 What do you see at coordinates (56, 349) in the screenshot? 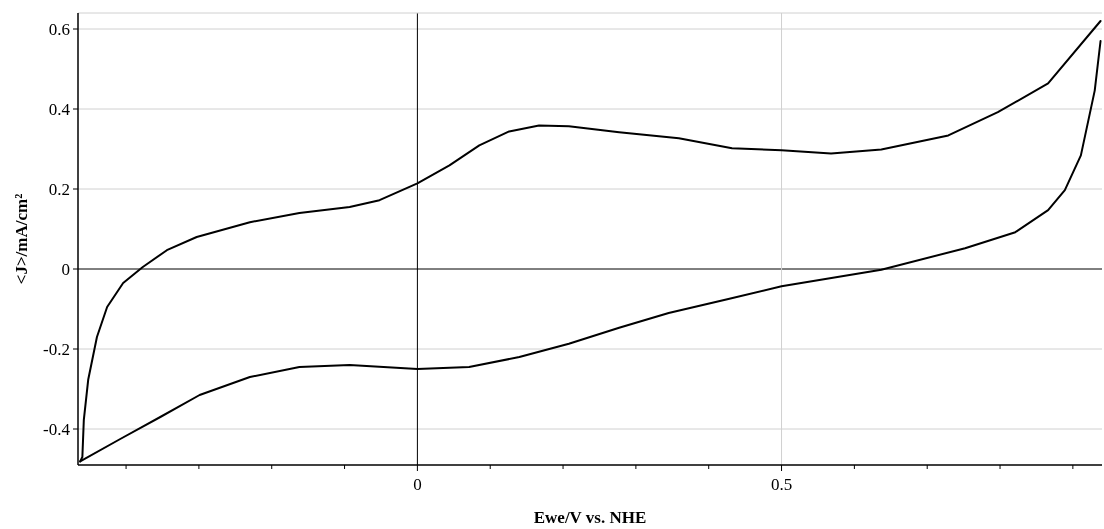
I see `y-tick-label: -0.2` at bounding box center [56, 349].